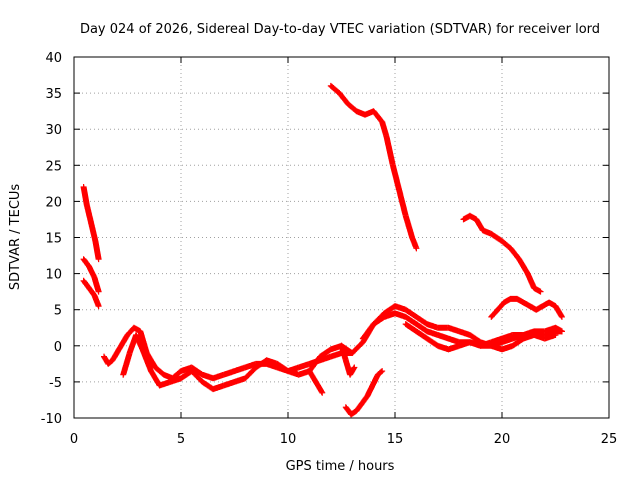 This screenshot has height=480, width=640. What do you see at coordinates (526, 307) in the screenshot?
I see `series-track-m` at bounding box center [526, 307].